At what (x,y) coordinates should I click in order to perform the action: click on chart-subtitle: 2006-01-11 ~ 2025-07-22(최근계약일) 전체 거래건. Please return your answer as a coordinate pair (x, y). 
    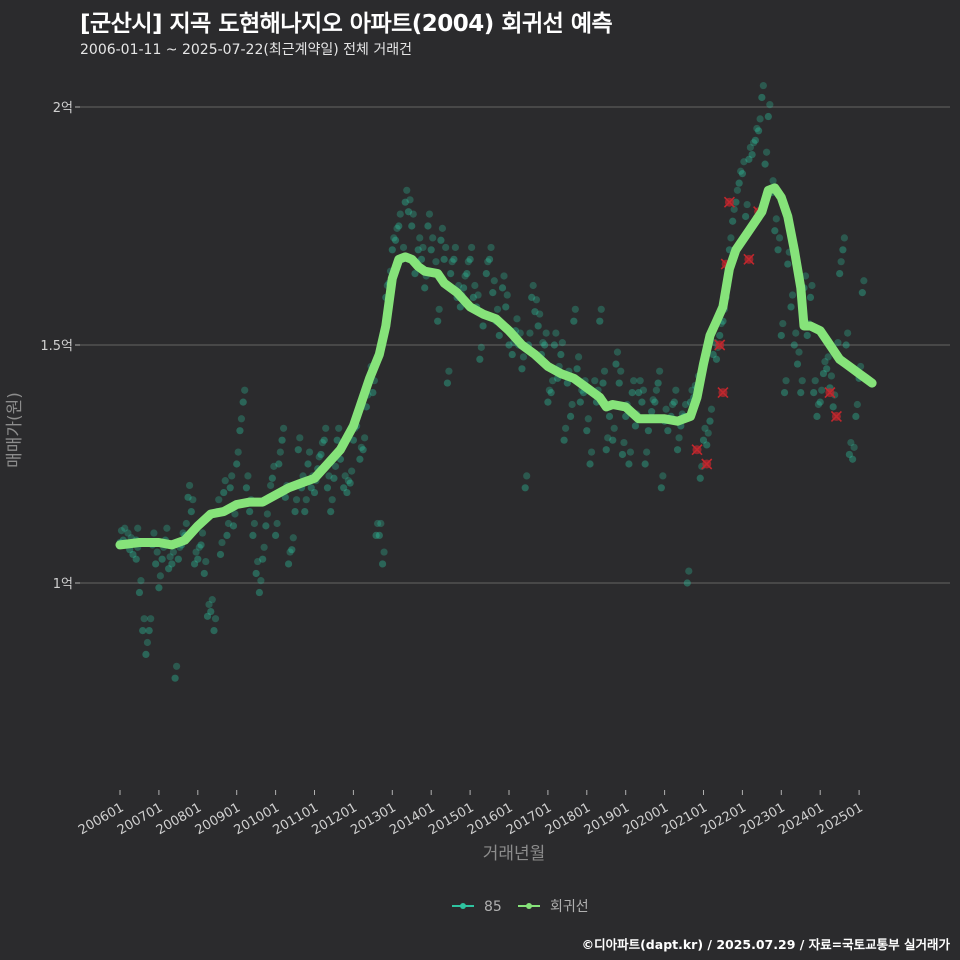
    Looking at the image, I should click on (246, 50).